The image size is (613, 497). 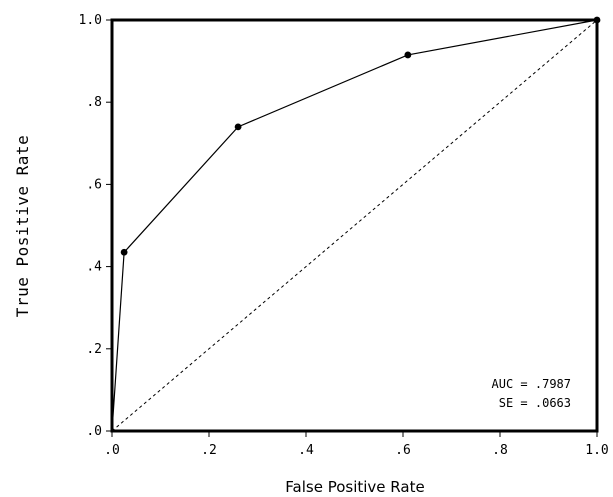 What do you see at coordinates (535, 403) in the screenshot?
I see `se-annotation: SE = .0663` at bounding box center [535, 403].